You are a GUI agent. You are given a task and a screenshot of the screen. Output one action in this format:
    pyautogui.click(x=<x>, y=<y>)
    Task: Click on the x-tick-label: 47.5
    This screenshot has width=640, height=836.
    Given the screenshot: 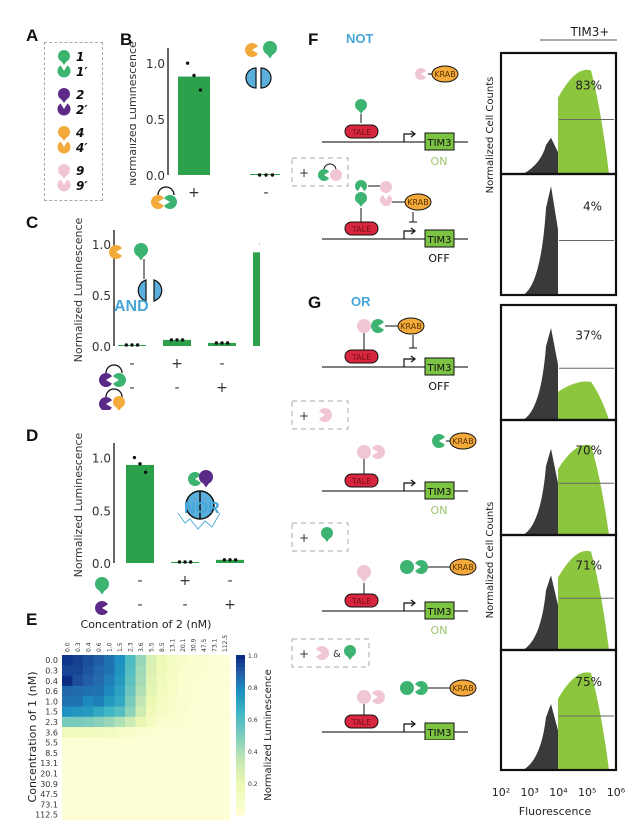 What is the action you would take?
    pyautogui.click(x=204, y=645)
    